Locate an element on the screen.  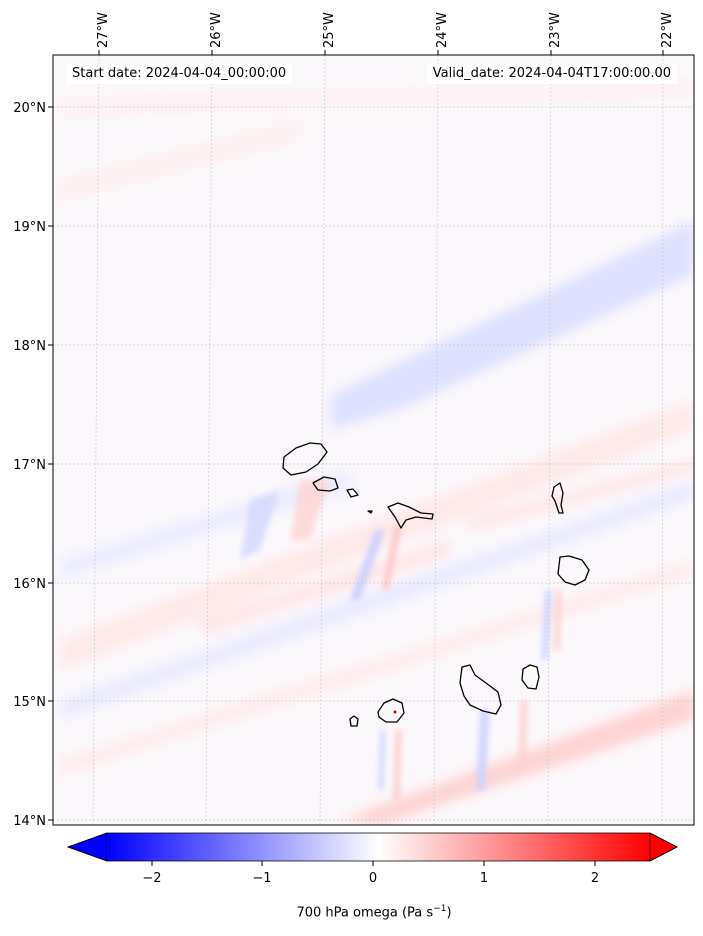
island-santa-luzia is located at coordinates (352, 493).